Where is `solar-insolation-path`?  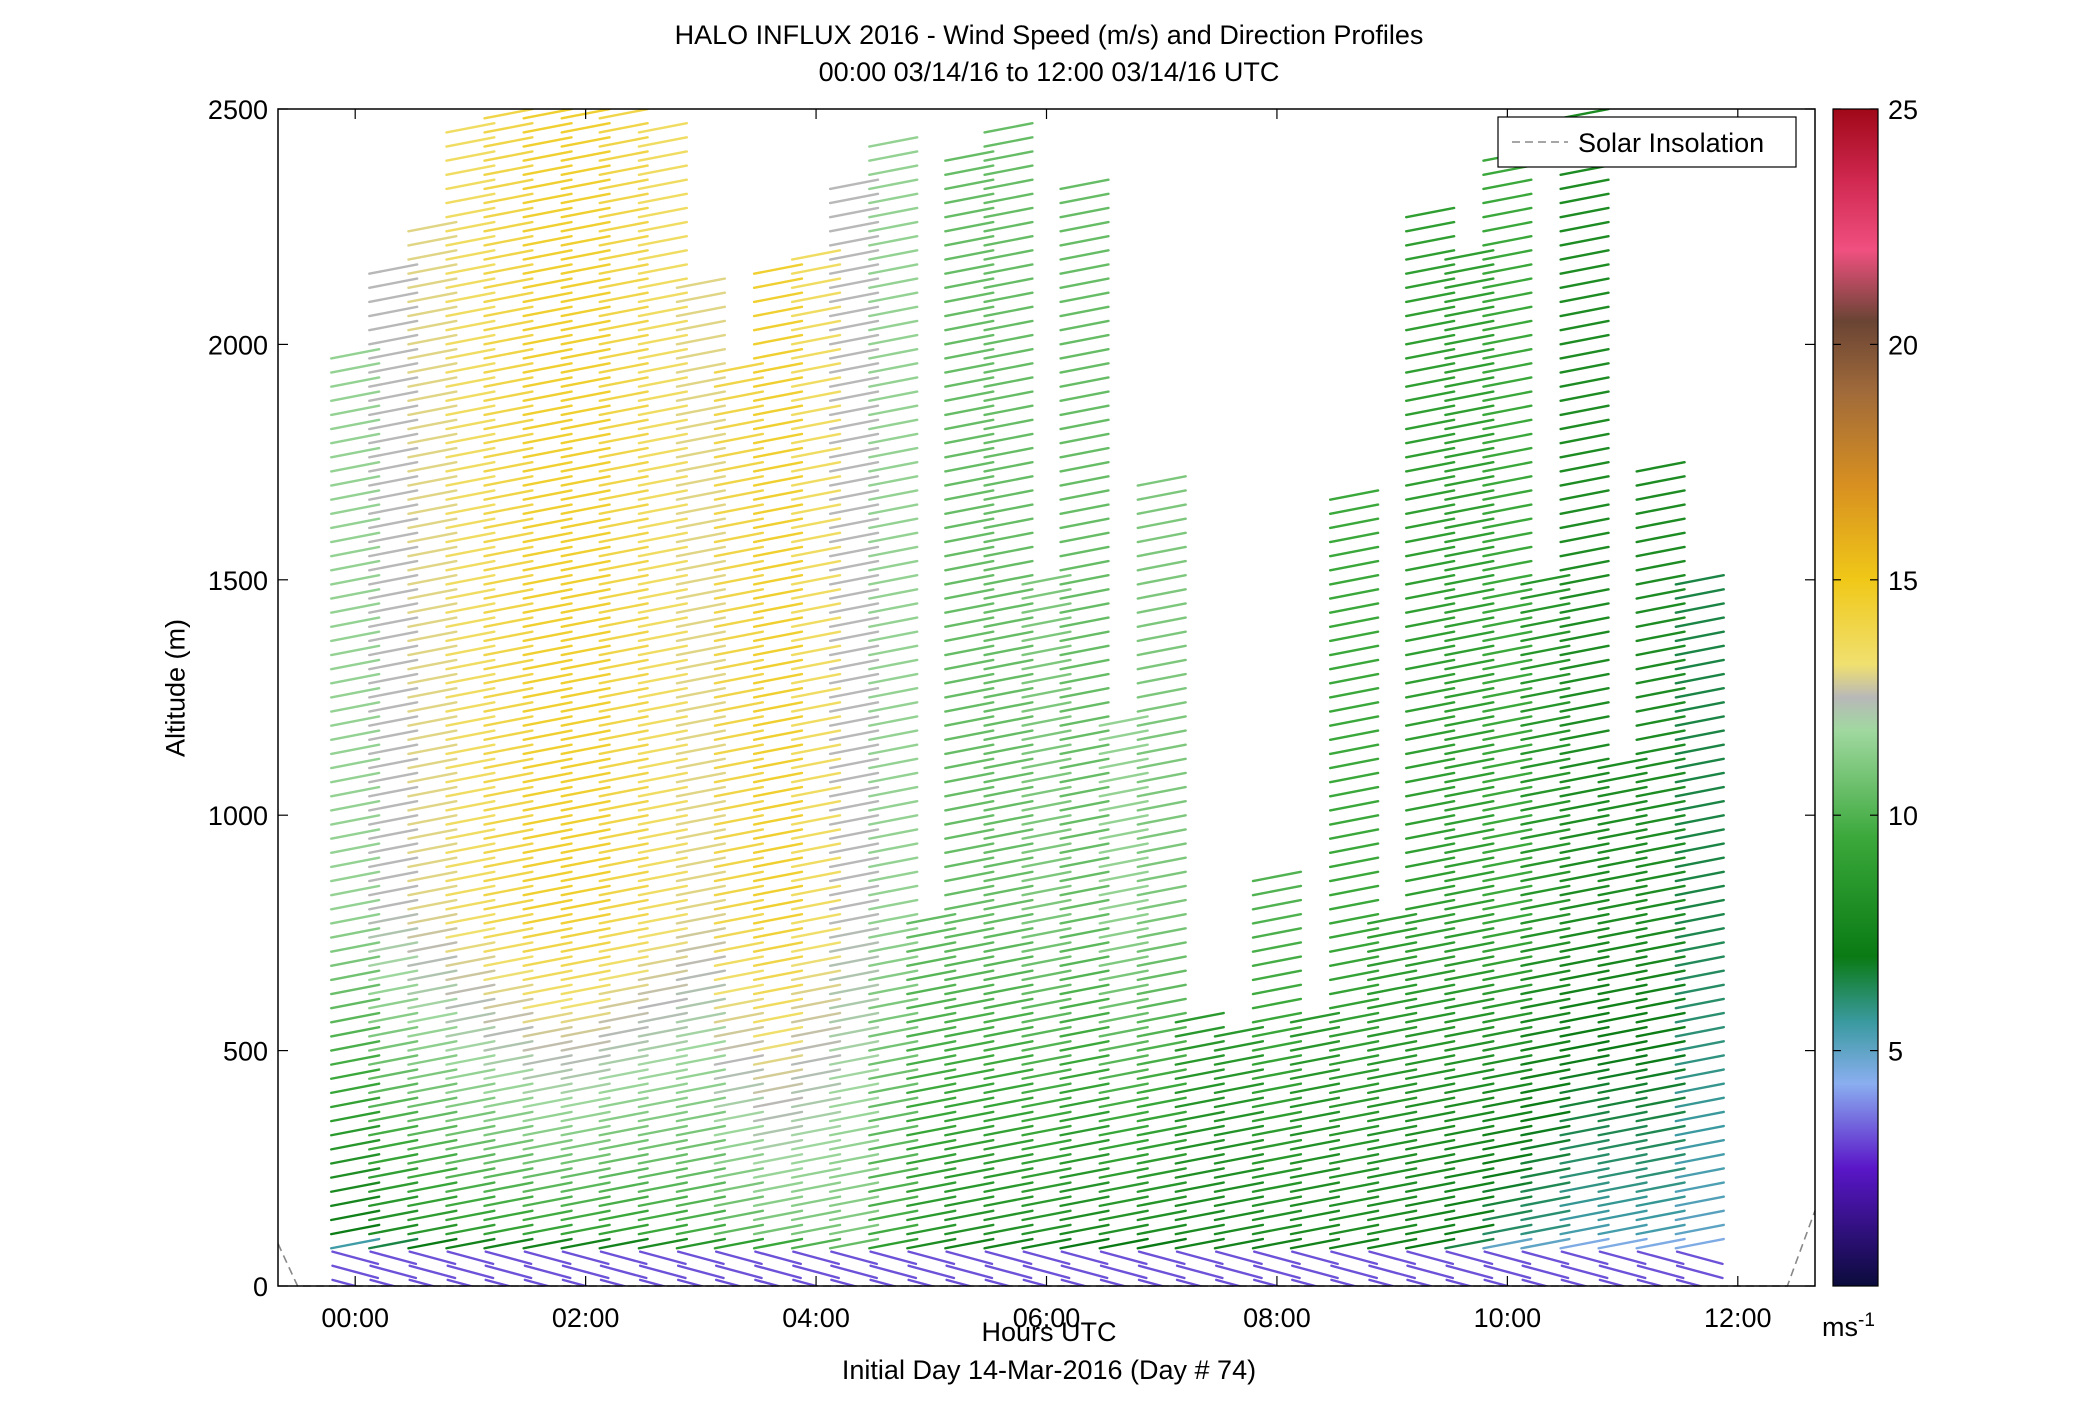 solar-insolation-path is located at coordinates (1046, 1248).